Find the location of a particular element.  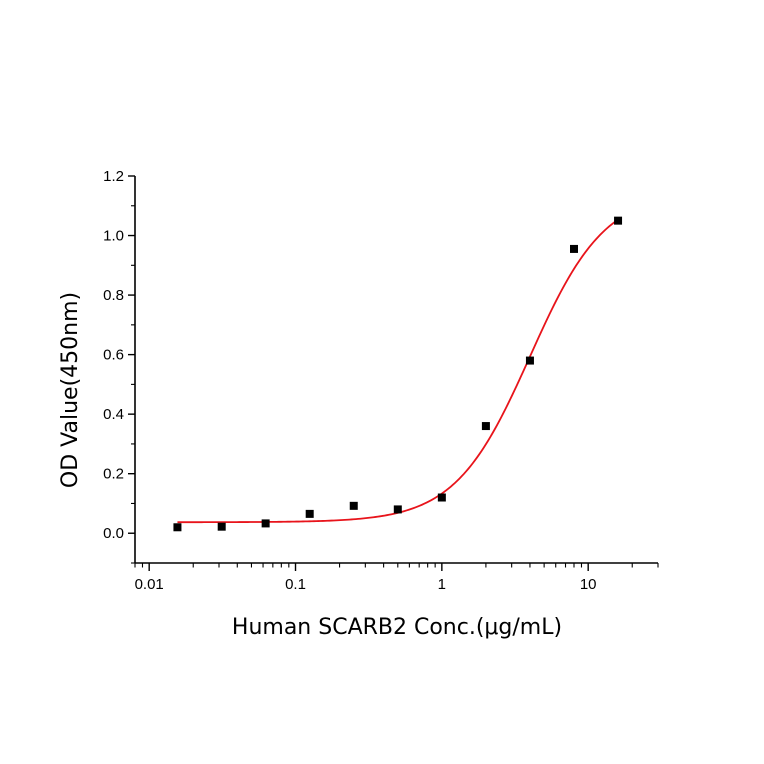

y-axis-title: OD Value(450nm) is located at coordinates (70, 390).